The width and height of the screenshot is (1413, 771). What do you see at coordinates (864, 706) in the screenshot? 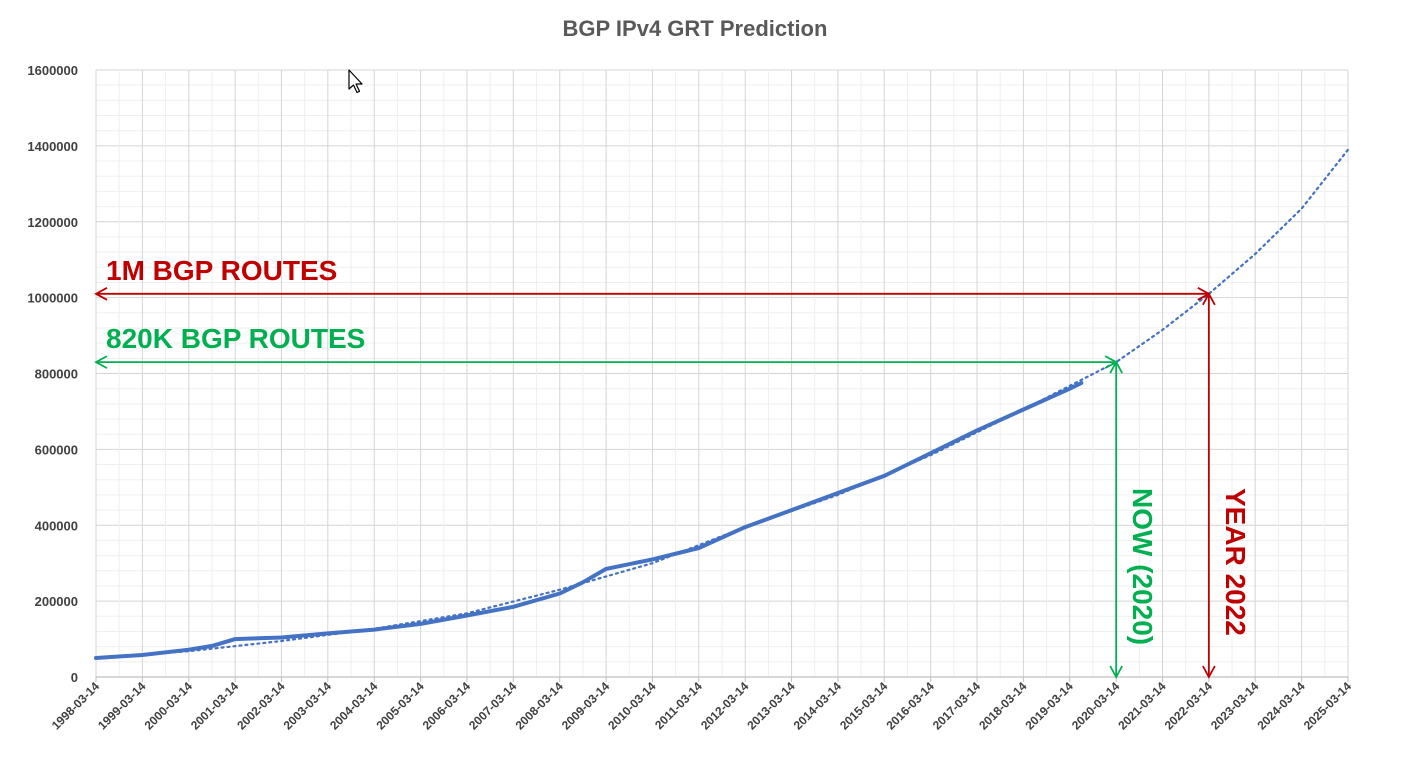
I see `x-tick-label: 2015-03-14` at bounding box center [864, 706].